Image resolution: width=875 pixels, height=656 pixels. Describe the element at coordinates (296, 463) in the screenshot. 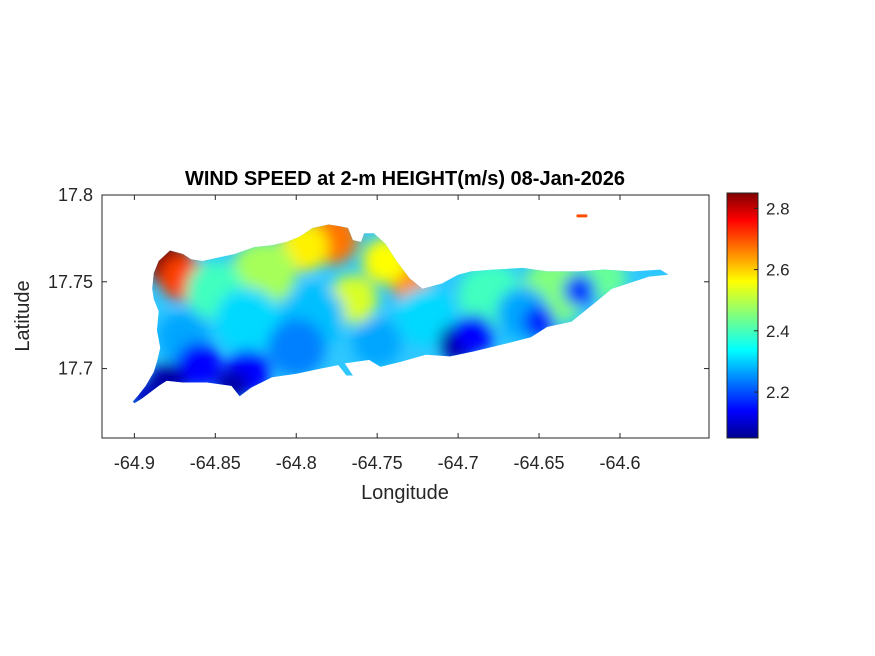

I see `x-tick-label: -64.8` at that location.